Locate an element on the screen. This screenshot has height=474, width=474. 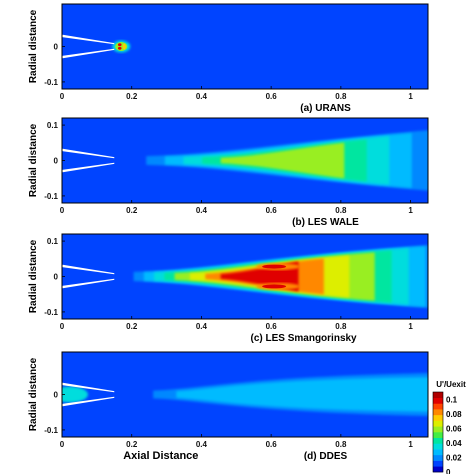
colorbar-frame is located at coordinates (438, 432).